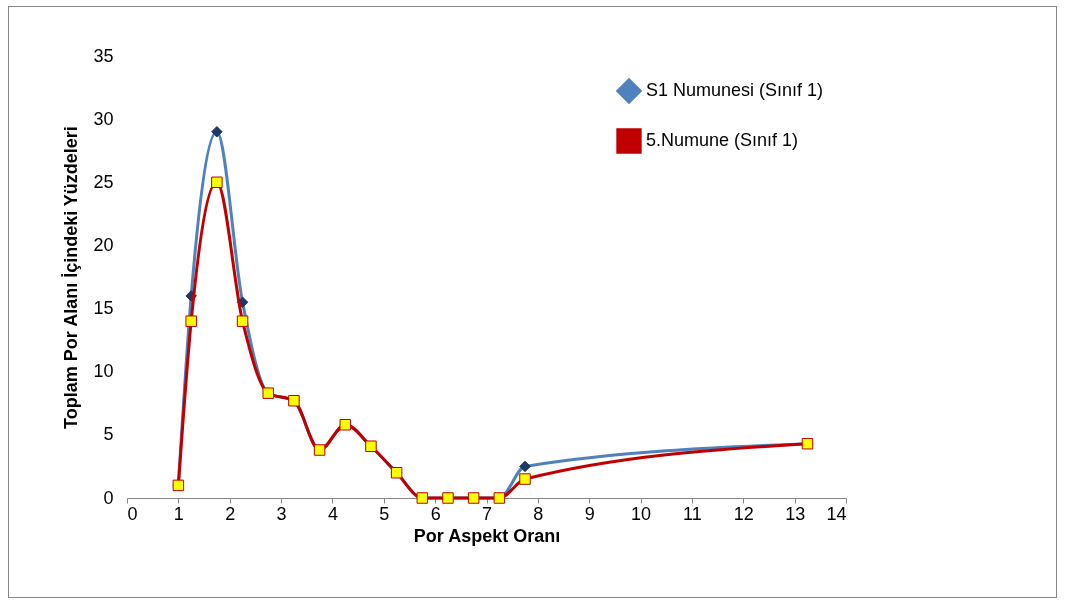  Describe the element at coordinates (132, 513) in the screenshot. I see `x-tick-label: 0` at that location.